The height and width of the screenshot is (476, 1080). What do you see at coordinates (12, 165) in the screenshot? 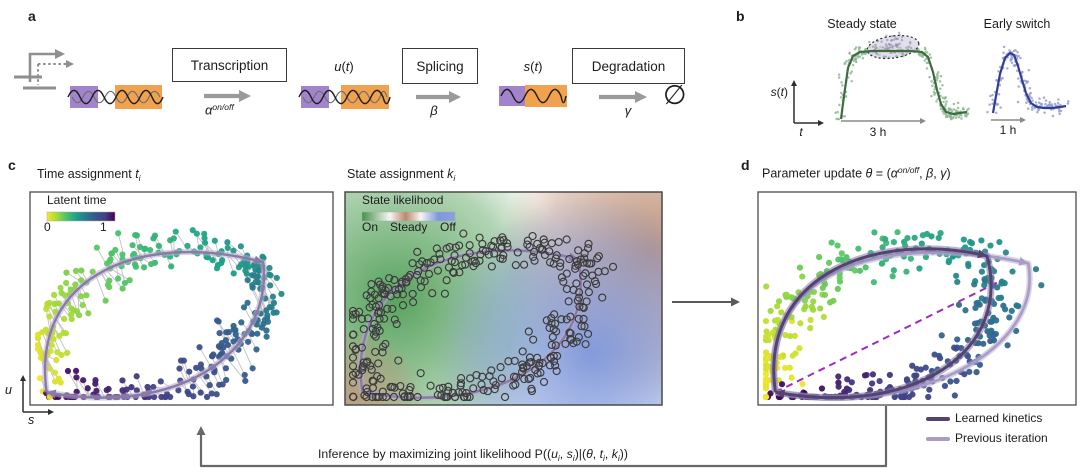
I see `panel-label-c: c` at bounding box center [12, 165].